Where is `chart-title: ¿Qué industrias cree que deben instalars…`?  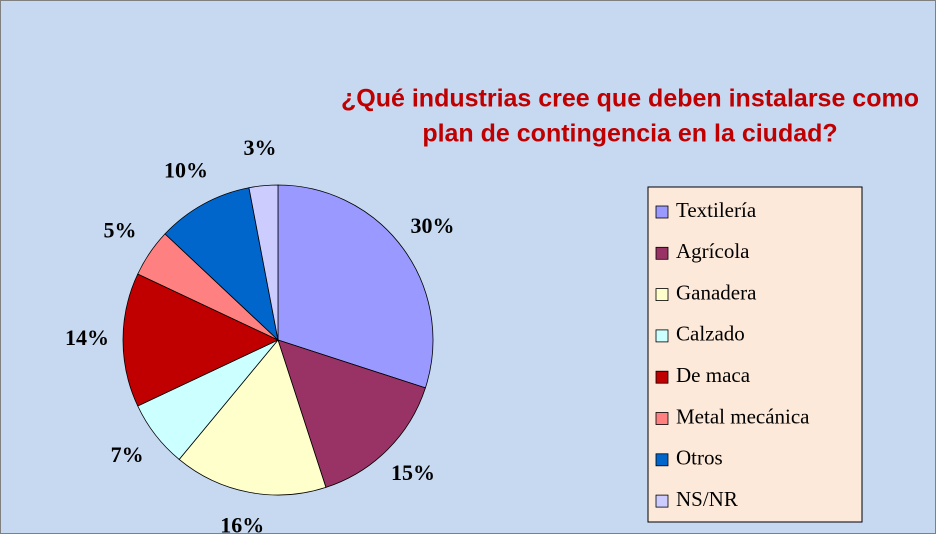
chart-title: ¿Qué industrias cree que deben instalars… is located at coordinates (630, 99).